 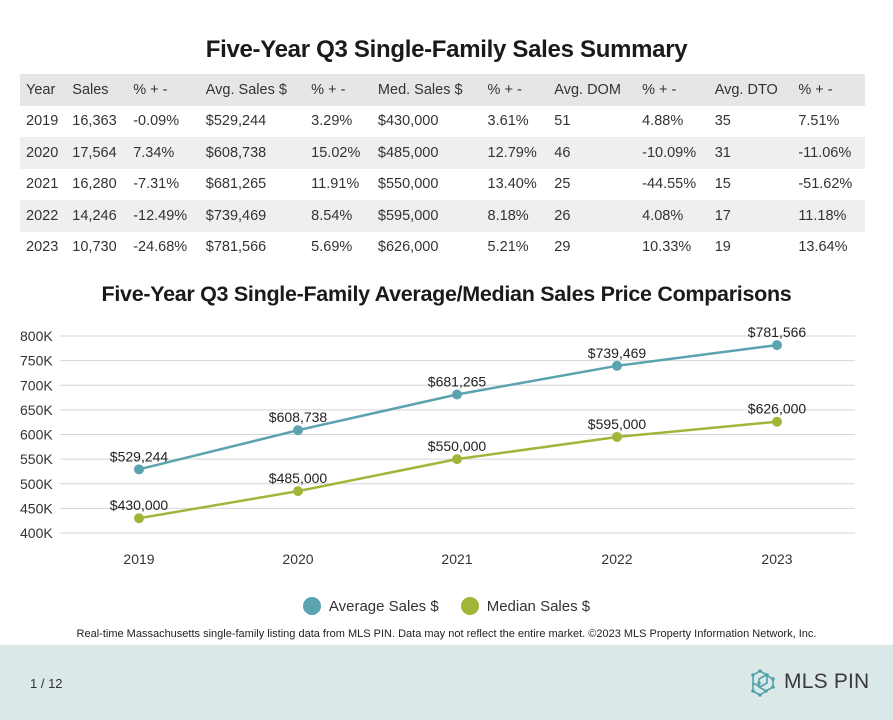 What do you see at coordinates (42, 247) in the screenshot?
I see `table-cell: 2023` at bounding box center [42, 247].